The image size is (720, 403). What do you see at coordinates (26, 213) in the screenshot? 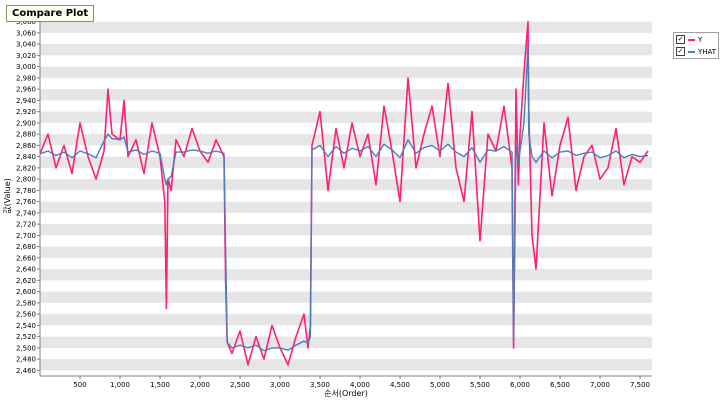
I see `y-tick-label: 2,740` at bounding box center [26, 213].